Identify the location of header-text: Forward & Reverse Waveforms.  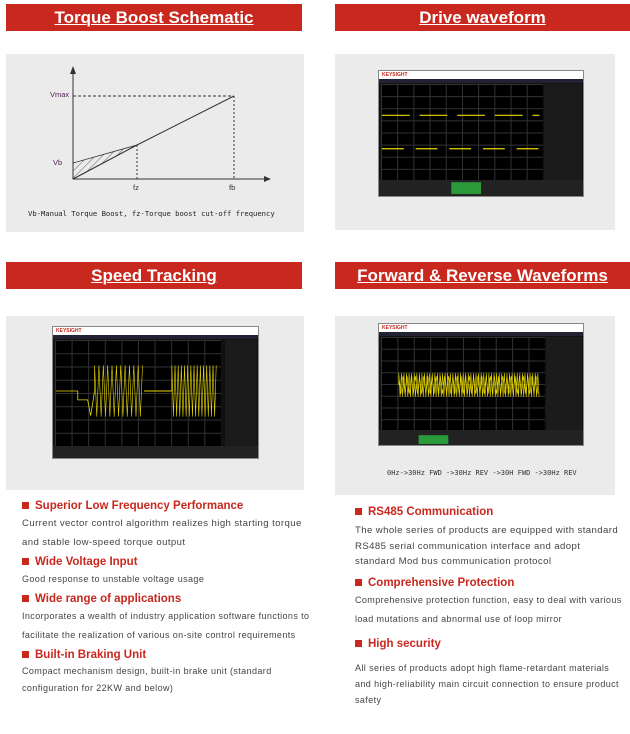
(482, 275).